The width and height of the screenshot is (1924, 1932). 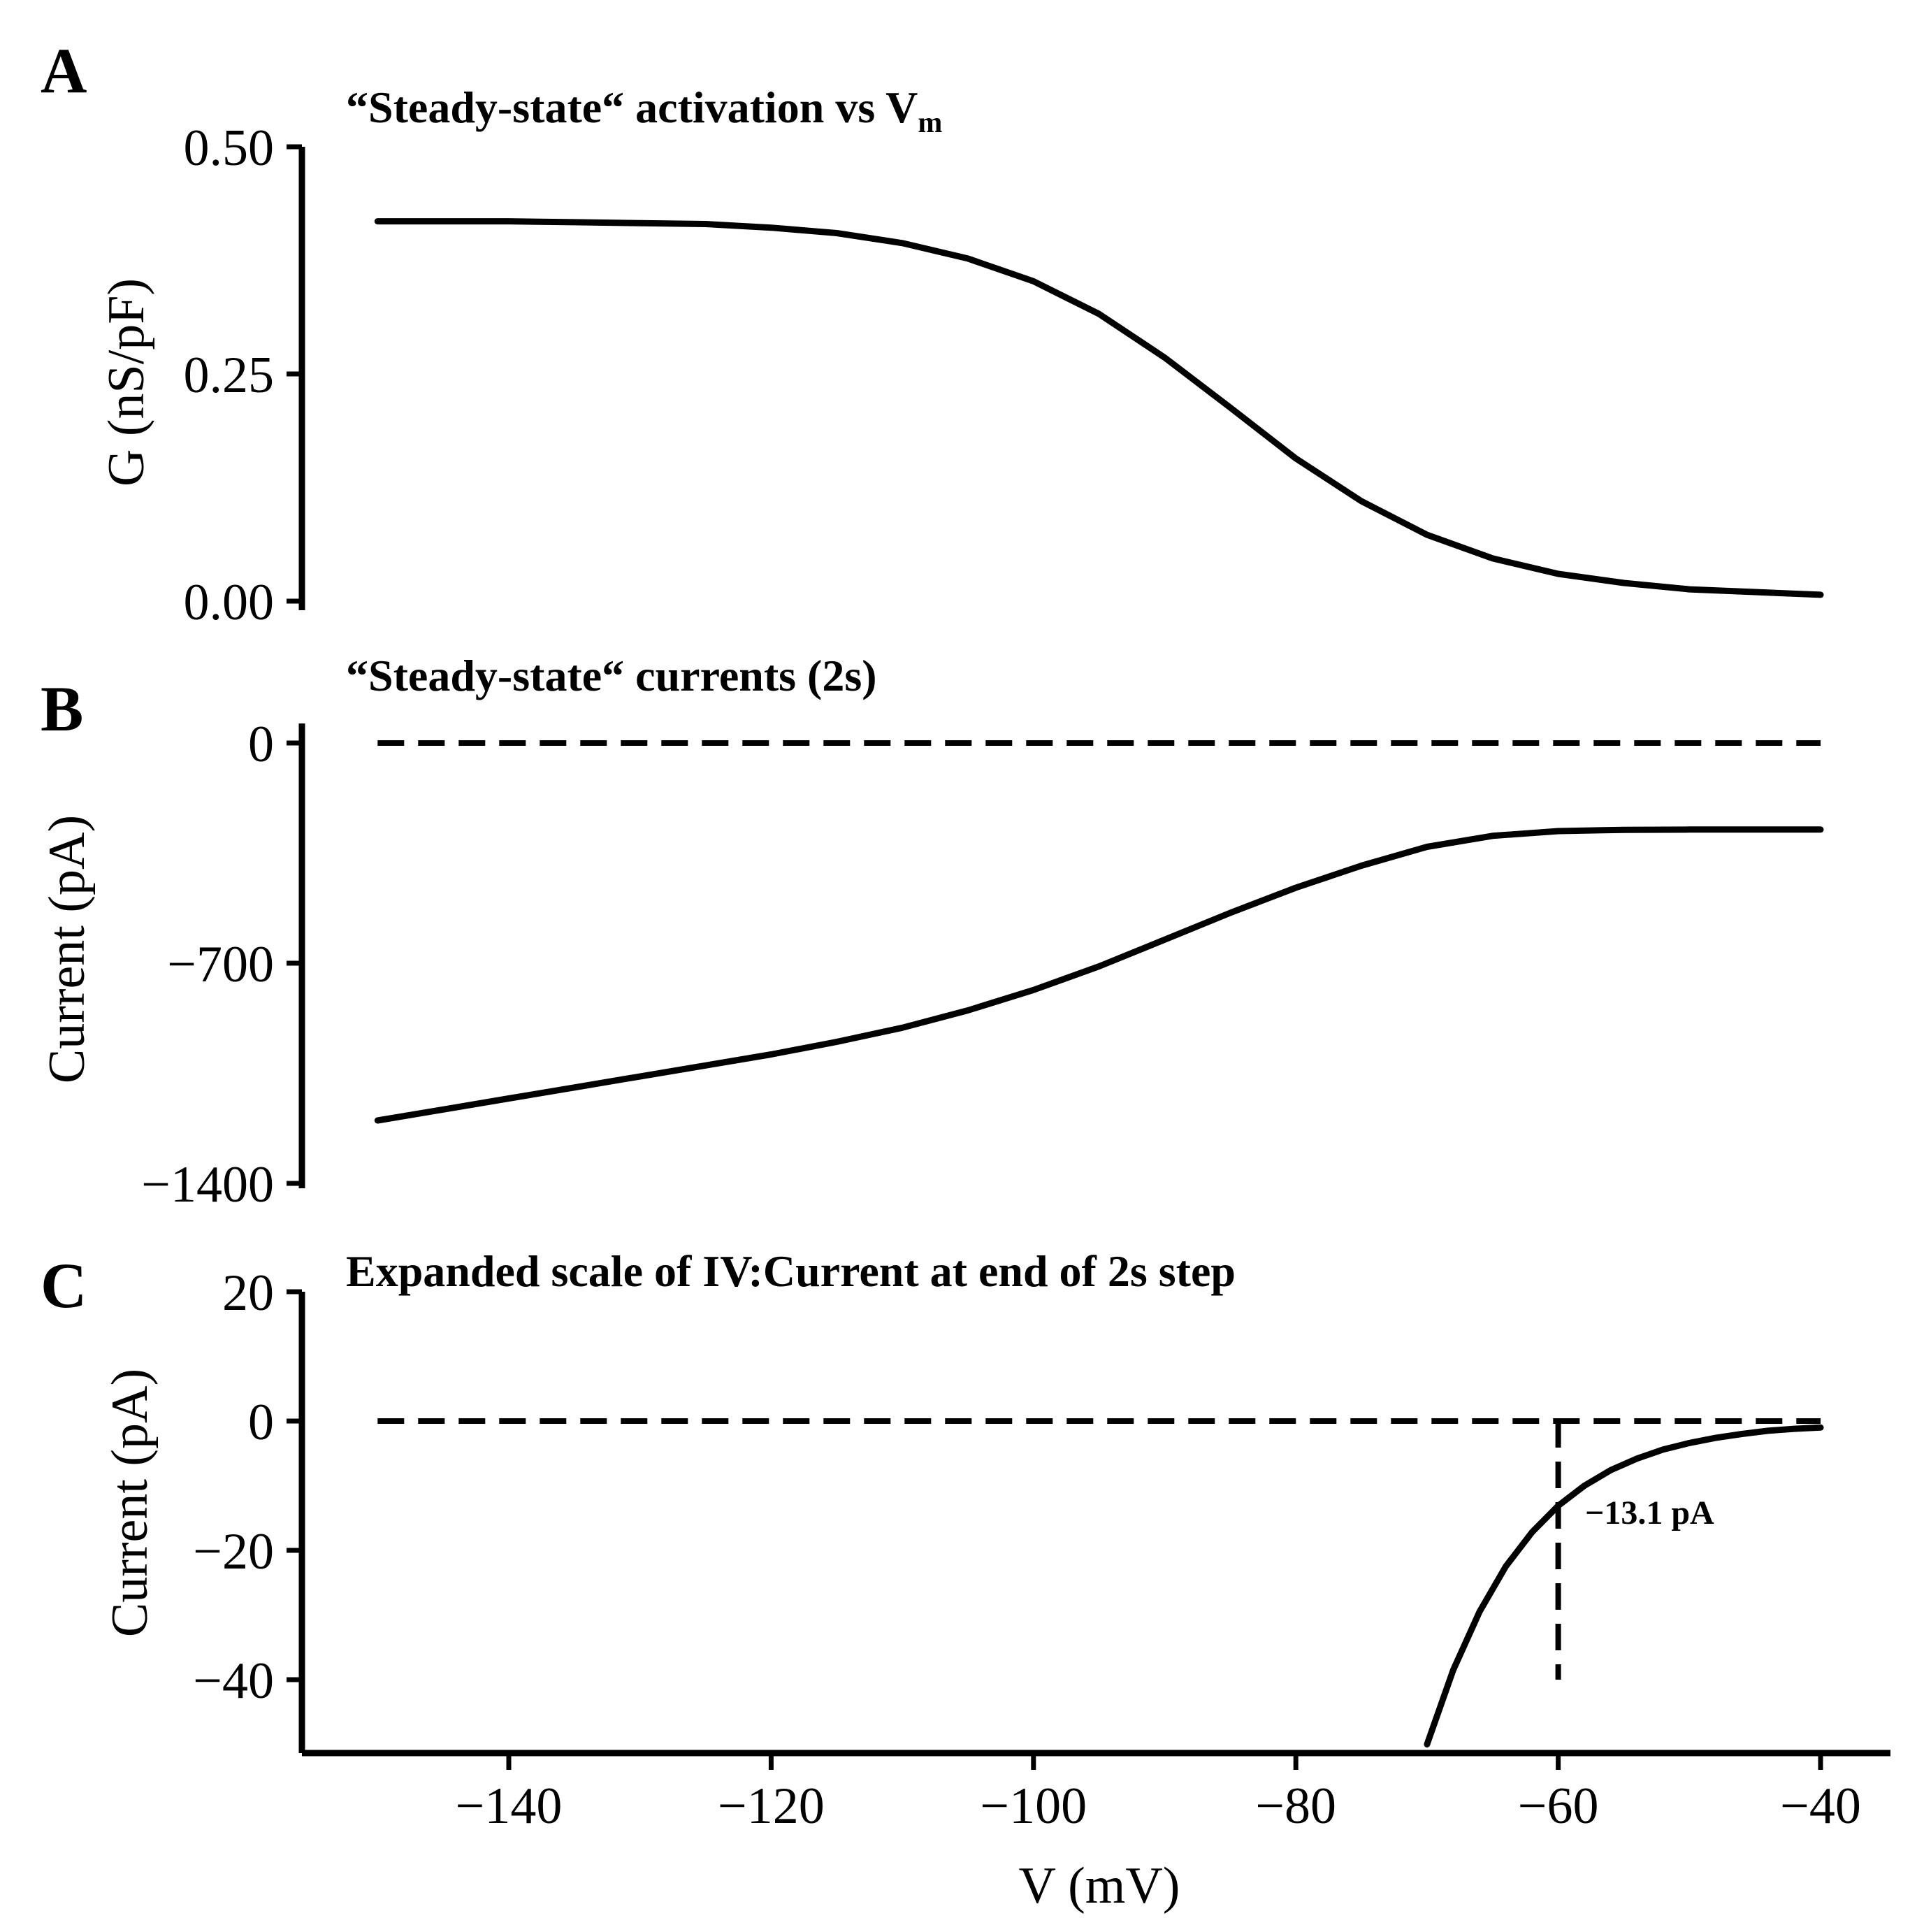 I want to click on panel-b-series-line, so click(x=1099, y=975).